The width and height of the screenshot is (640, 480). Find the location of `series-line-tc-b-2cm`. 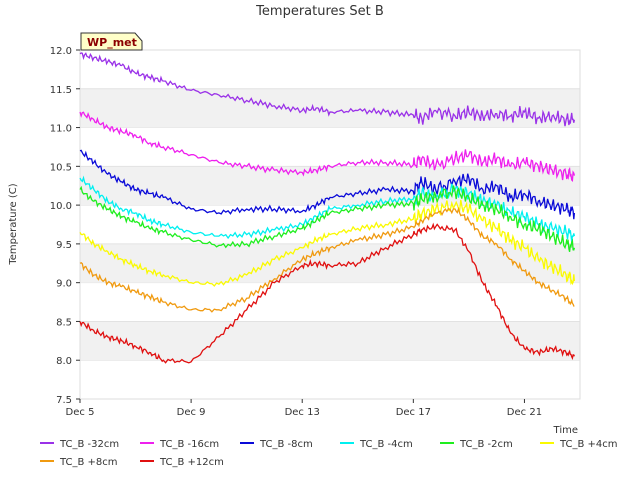

series-line-tc-b-2cm is located at coordinates (327, 218).